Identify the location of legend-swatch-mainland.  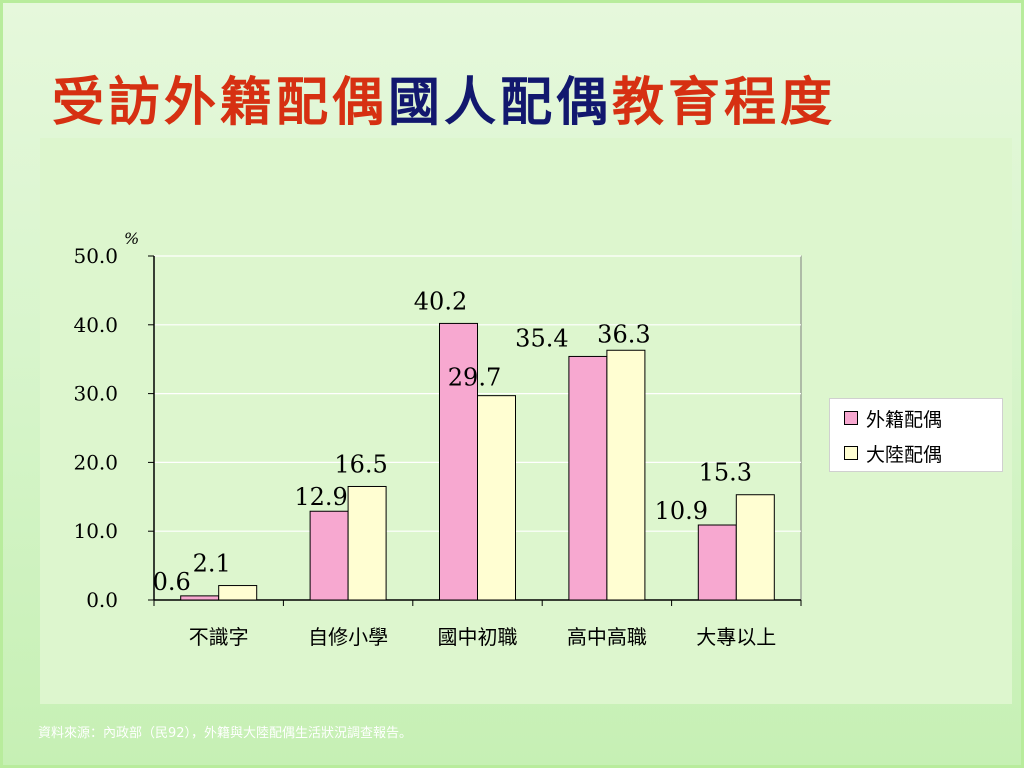
(851, 453).